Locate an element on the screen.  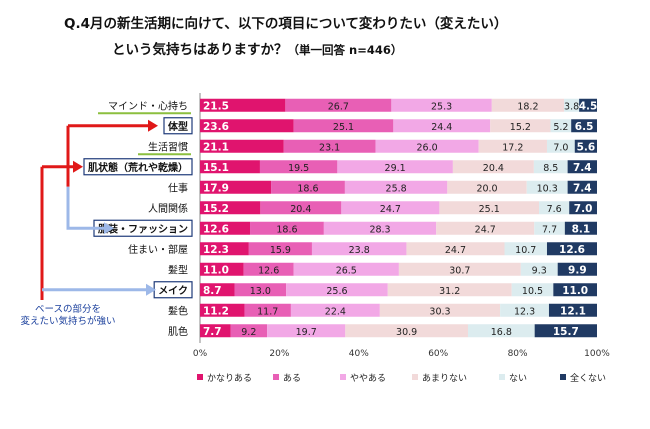
legend-label: ない is located at coordinates (518, 378).